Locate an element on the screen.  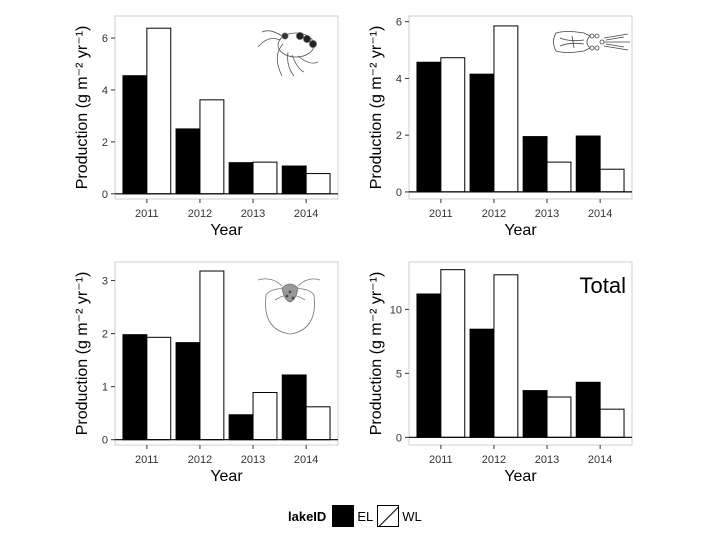
y-tick-label: 5 is located at coordinates (399, 374).